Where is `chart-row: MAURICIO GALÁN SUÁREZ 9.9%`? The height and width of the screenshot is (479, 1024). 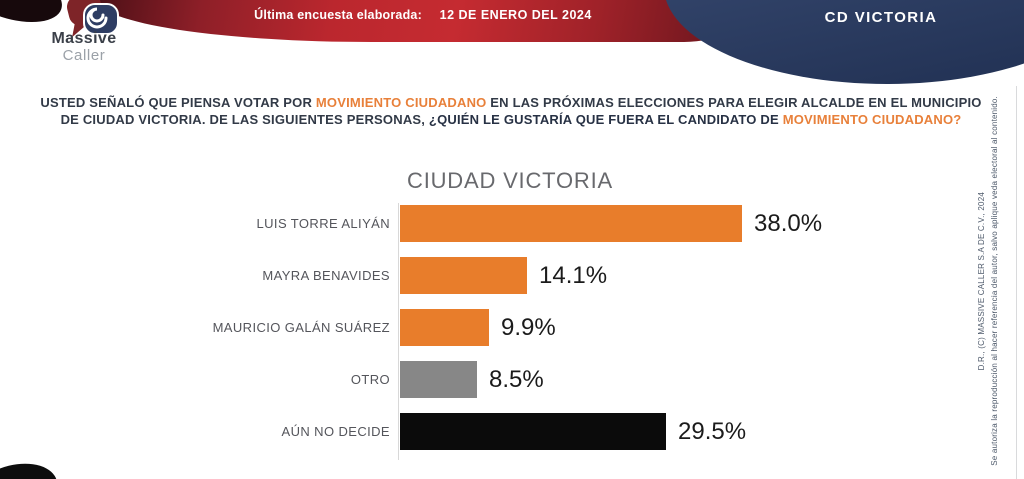
chart-row: MAURICIO GALÁN SUÁREZ 9.9% is located at coordinates (453, 327).